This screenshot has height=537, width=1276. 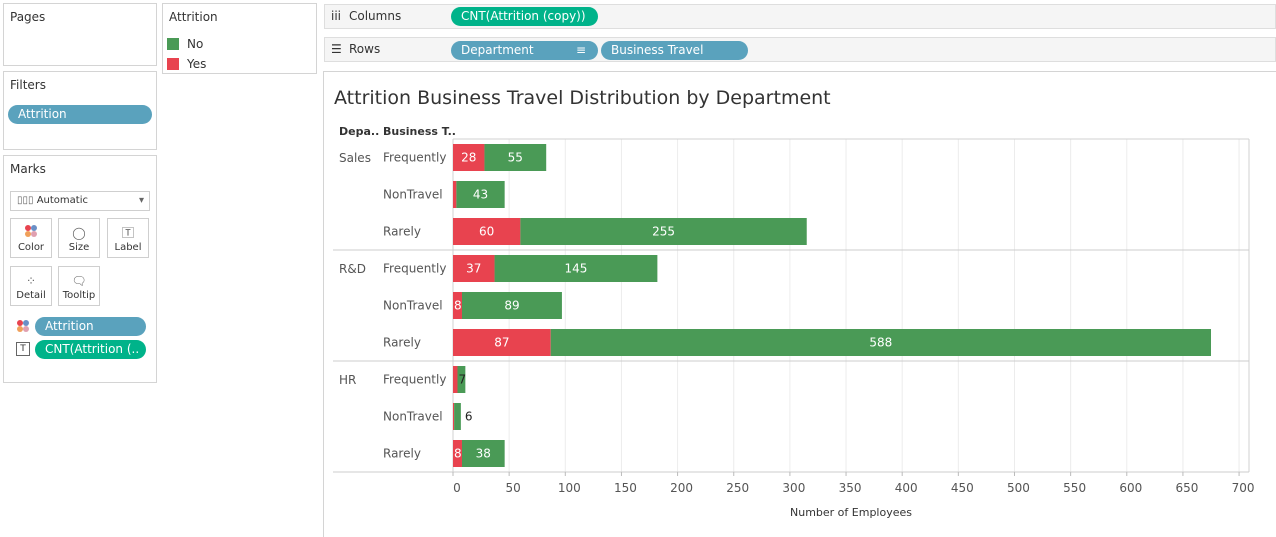 I want to click on columns-icon: iii, so click(x=336, y=16).